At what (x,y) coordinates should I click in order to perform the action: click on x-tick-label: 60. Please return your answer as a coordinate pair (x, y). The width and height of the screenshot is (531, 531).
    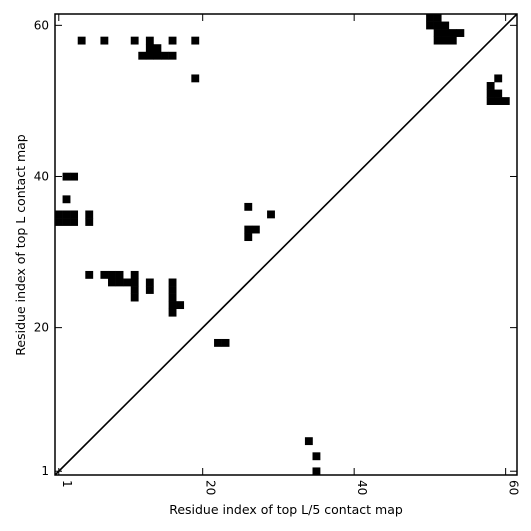
    Looking at the image, I should click on (514, 487).